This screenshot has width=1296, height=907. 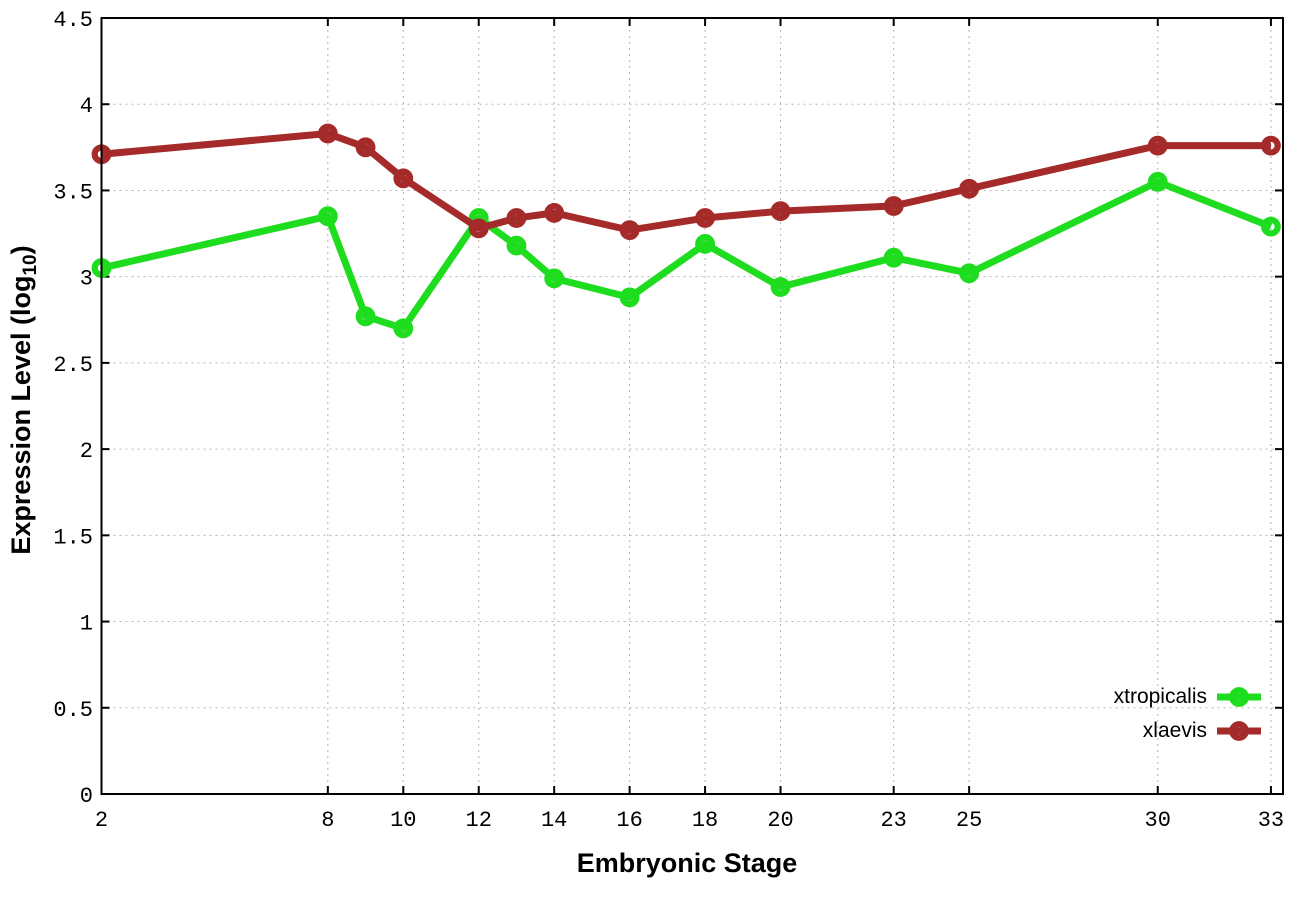 What do you see at coordinates (1239, 697) in the screenshot?
I see `circle-marker-green-icon` at bounding box center [1239, 697].